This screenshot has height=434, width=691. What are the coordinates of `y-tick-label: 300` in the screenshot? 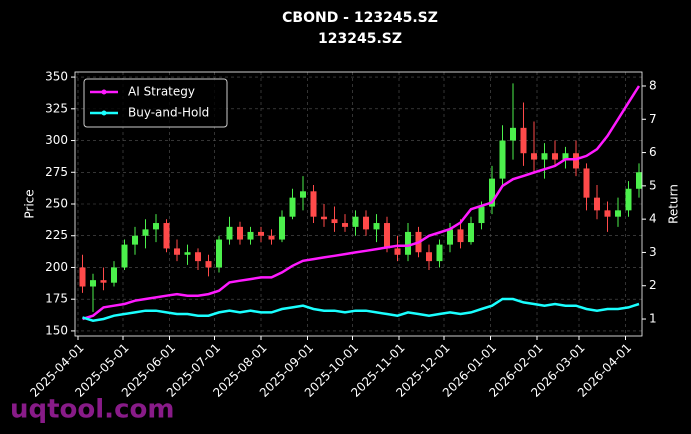 It's located at (56, 140).